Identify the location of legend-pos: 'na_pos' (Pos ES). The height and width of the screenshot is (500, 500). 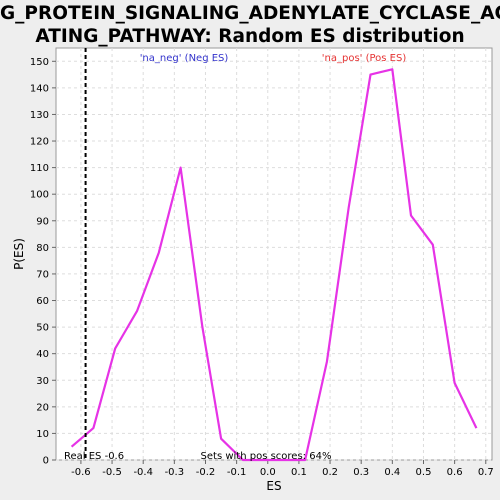
(364, 58).